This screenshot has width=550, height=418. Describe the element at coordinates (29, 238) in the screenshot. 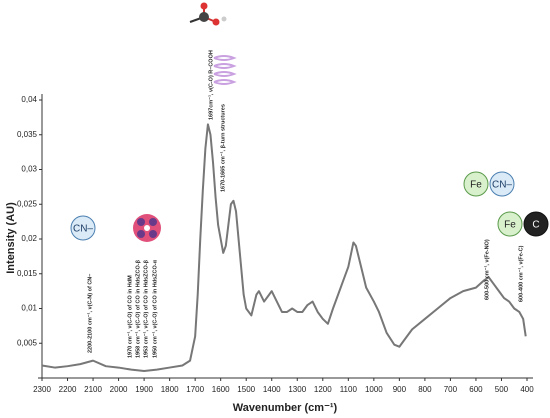

I see `y-tick-label: 0,02` at that location.